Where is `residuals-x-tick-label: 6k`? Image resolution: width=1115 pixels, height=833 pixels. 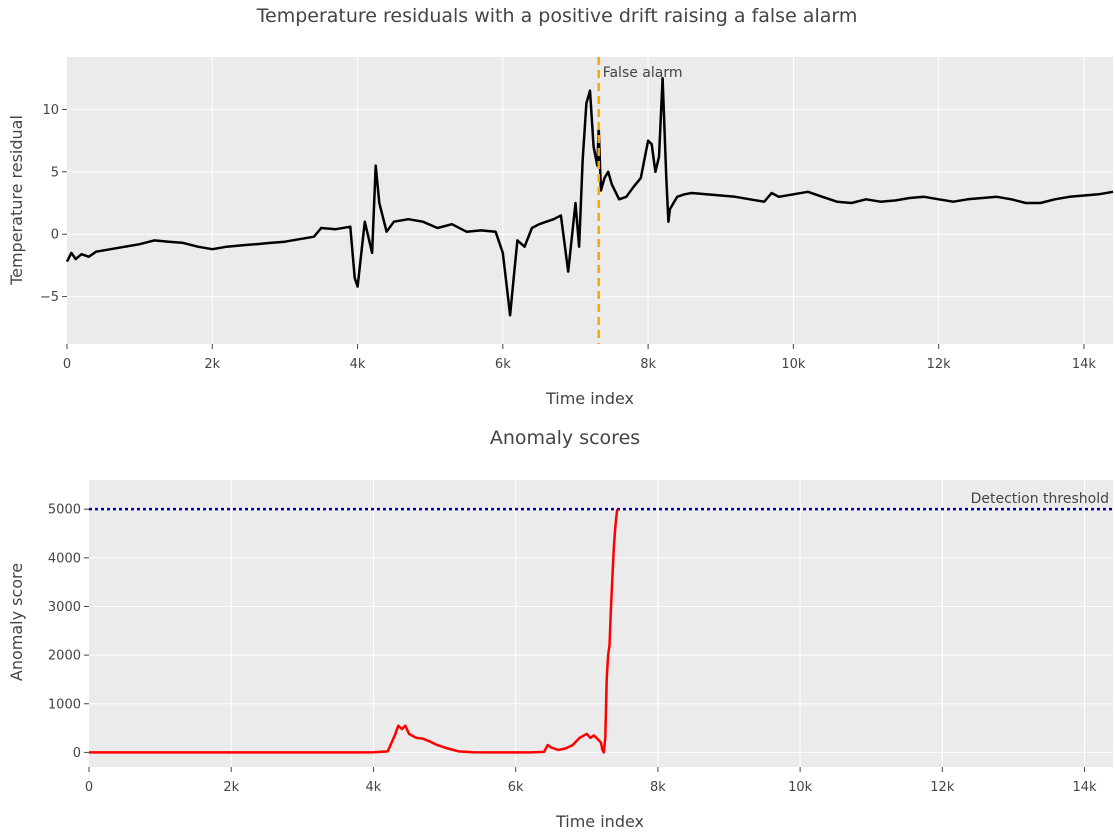
residuals-x-tick-label: 6k is located at coordinates (503, 364).